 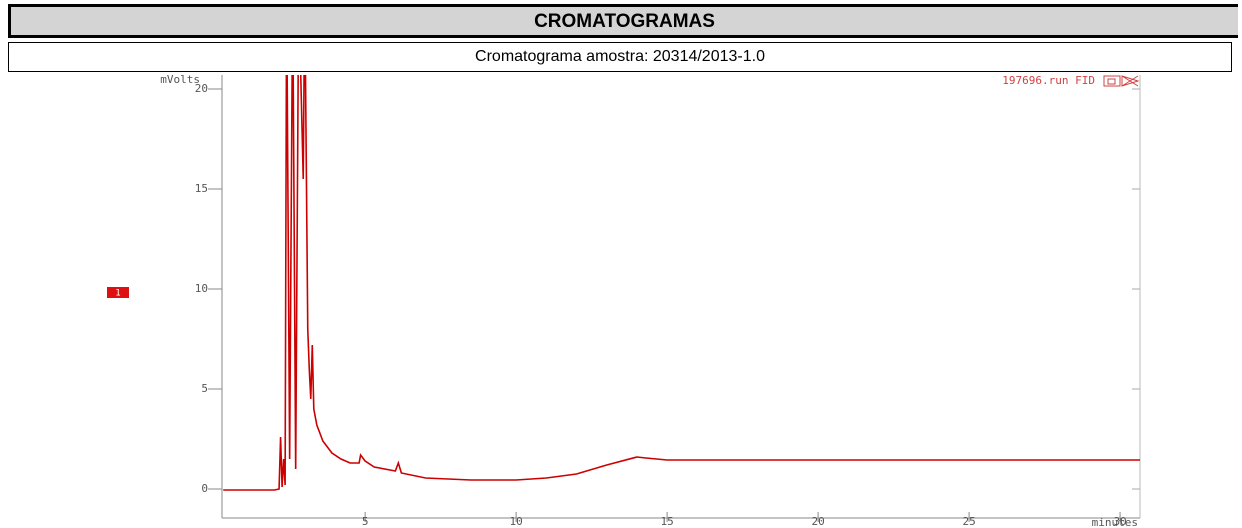 I want to click on header-title: CROMATOGRAMAS, so click(x=623, y=21).